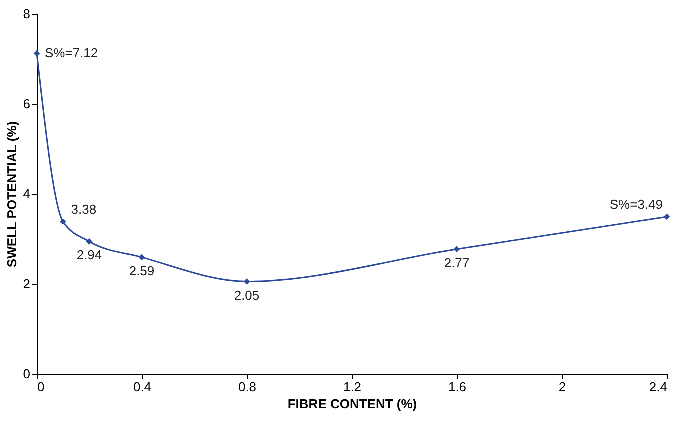  I want to click on y-tick-label: 6, so click(26, 104).